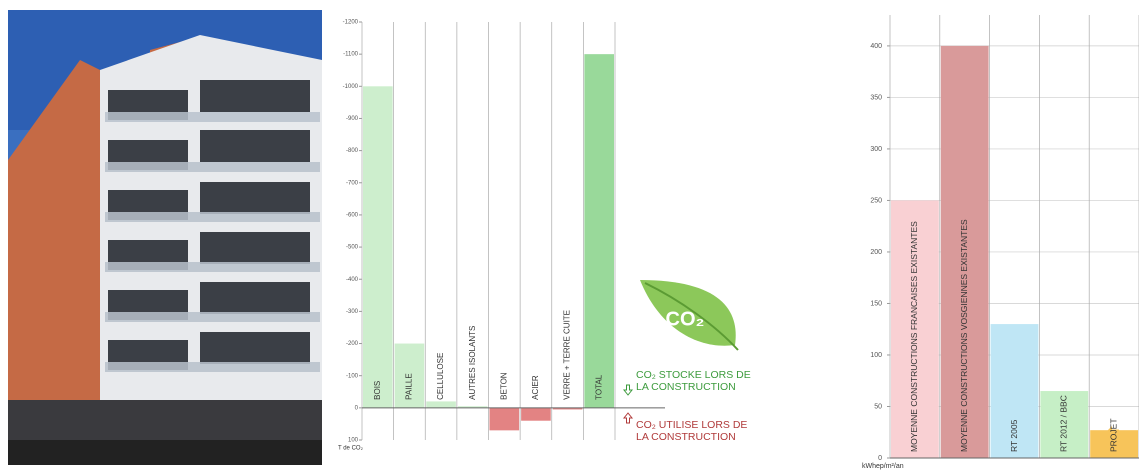 Image resolution: width=1139 pixels, height=471 pixels. What do you see at coordinates (352, 183) in the screenshot?
I see `y-tick-label: -700` at bounding box center [352, 183].